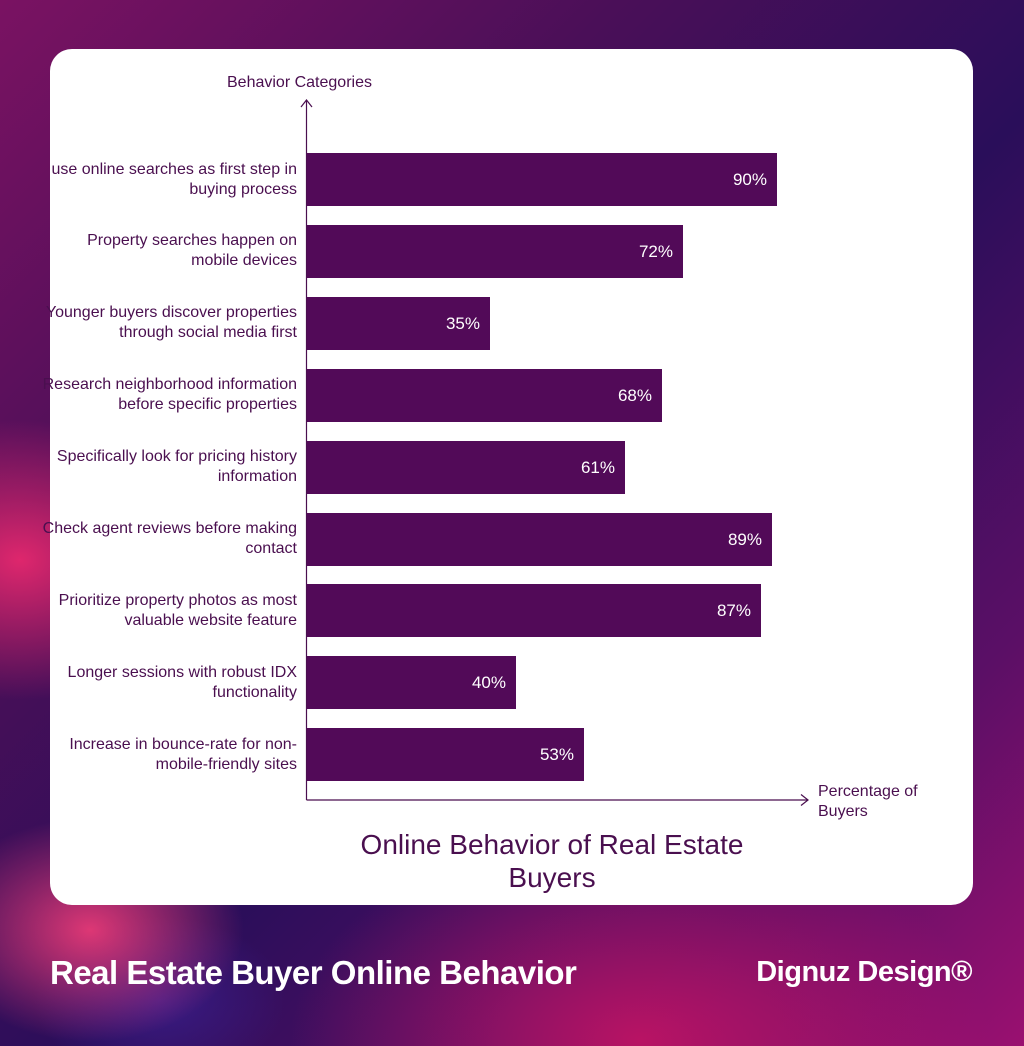 The image size is (1024, 1046). I want to click on y-axis-title: Behavior Categories, so click(299, 82).